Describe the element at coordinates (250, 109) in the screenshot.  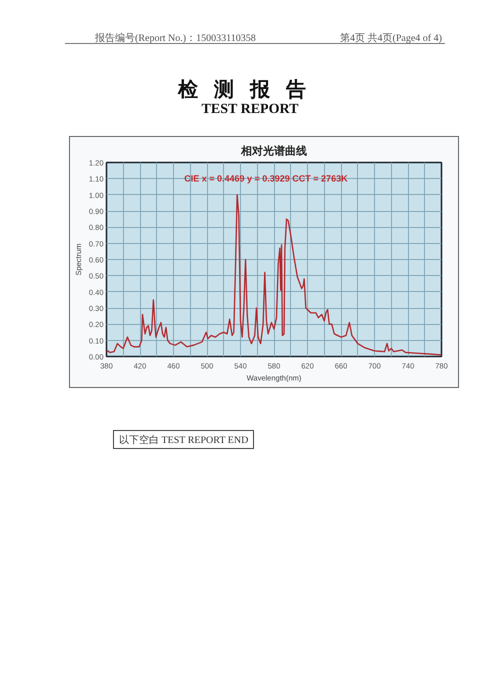
I see `text: TEST REPORT` at that location.